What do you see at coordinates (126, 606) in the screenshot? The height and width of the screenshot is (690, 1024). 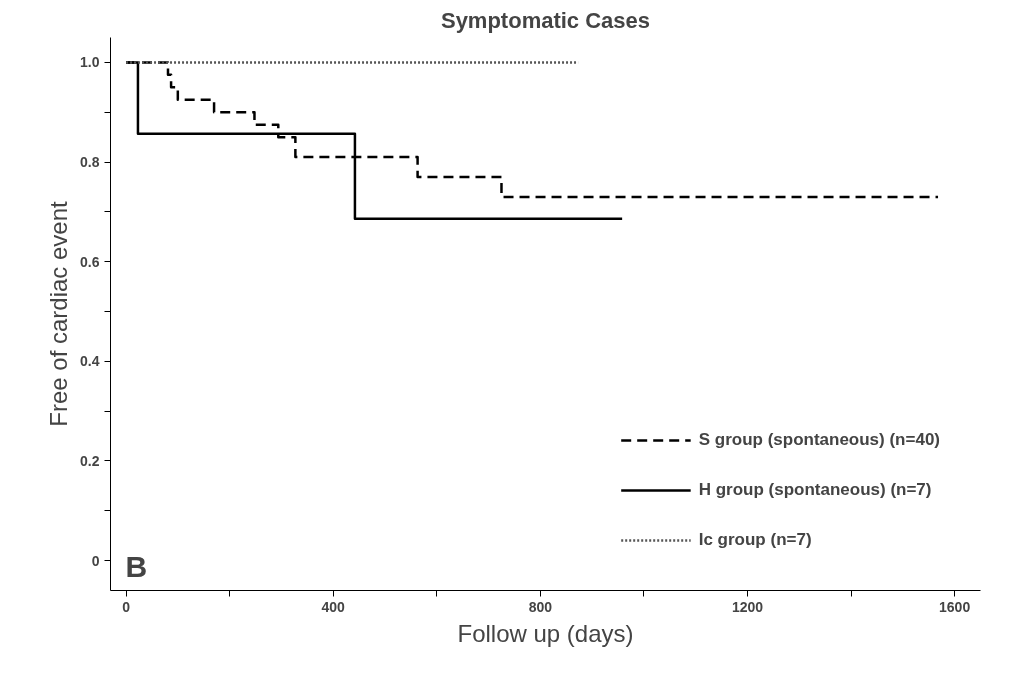 I see `x-tick-label: 0` at bounding box center [126, 606].